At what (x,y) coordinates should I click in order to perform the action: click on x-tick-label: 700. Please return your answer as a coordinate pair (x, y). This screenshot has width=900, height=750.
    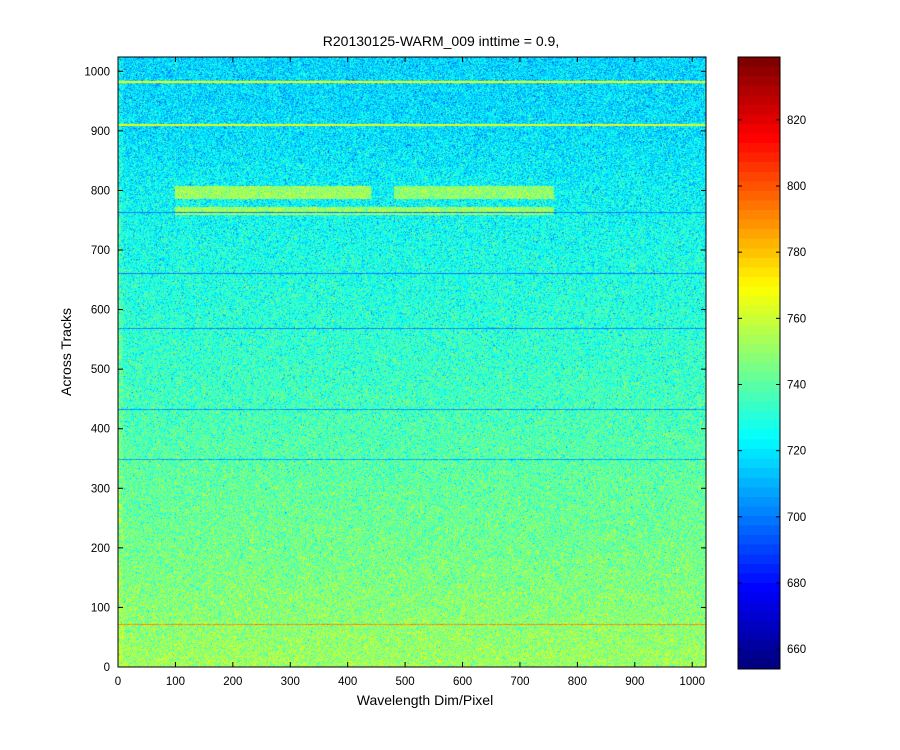
    Looking at the image, I should click on (519, 682).